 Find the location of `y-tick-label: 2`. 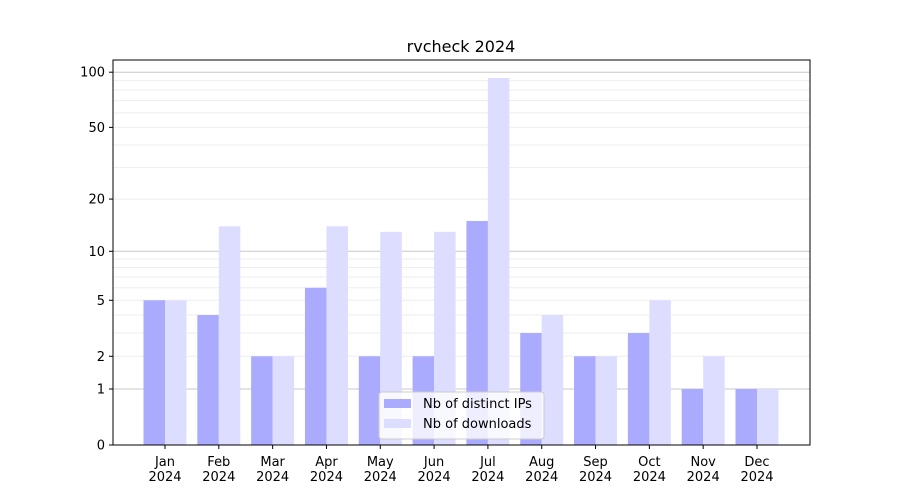

y-tick-label: 2 is located at coordinates (101, 357).